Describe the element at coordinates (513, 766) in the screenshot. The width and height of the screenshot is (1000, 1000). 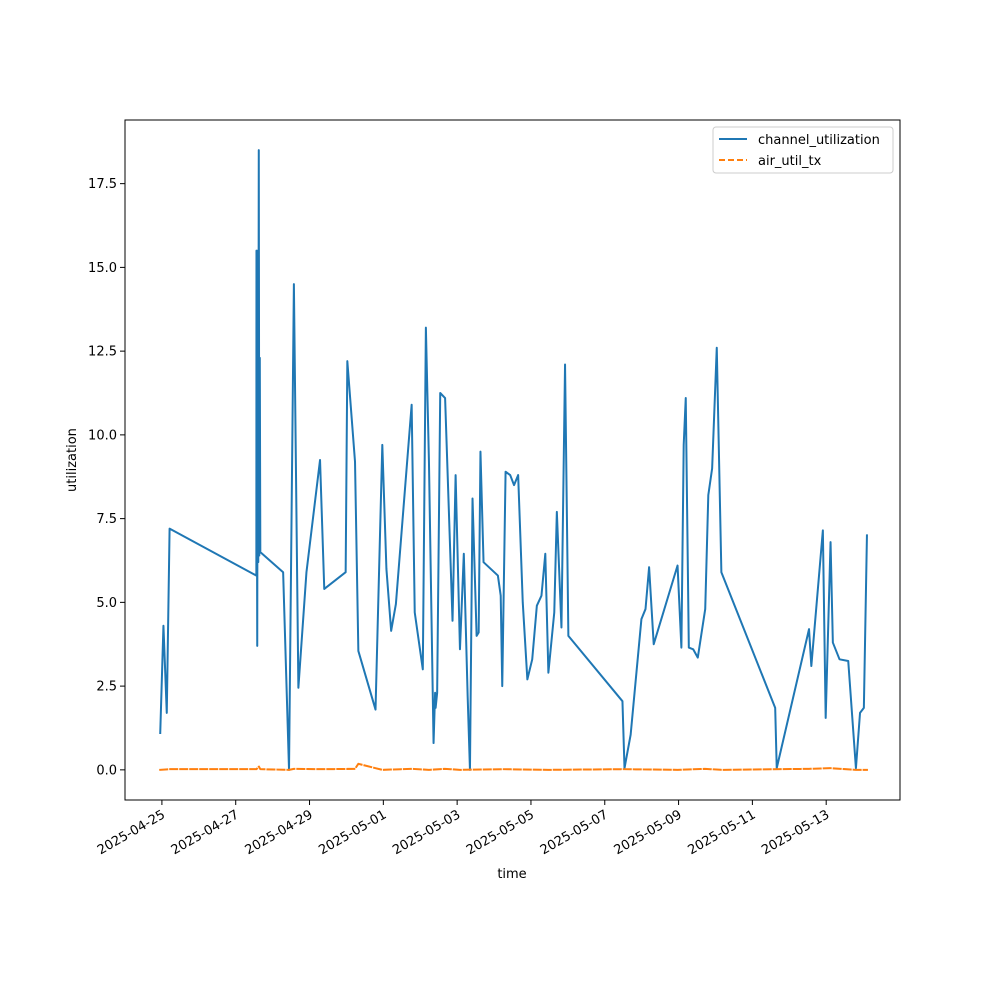
I see `series-line-air-util-tx` at that location.